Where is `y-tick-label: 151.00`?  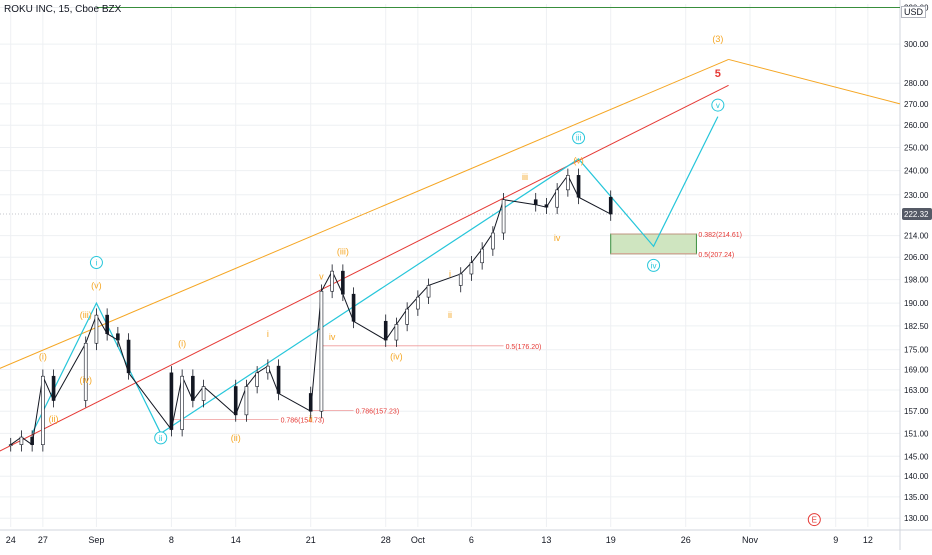
y-tick-label: 151.00 is located at coordinates (916, 433).